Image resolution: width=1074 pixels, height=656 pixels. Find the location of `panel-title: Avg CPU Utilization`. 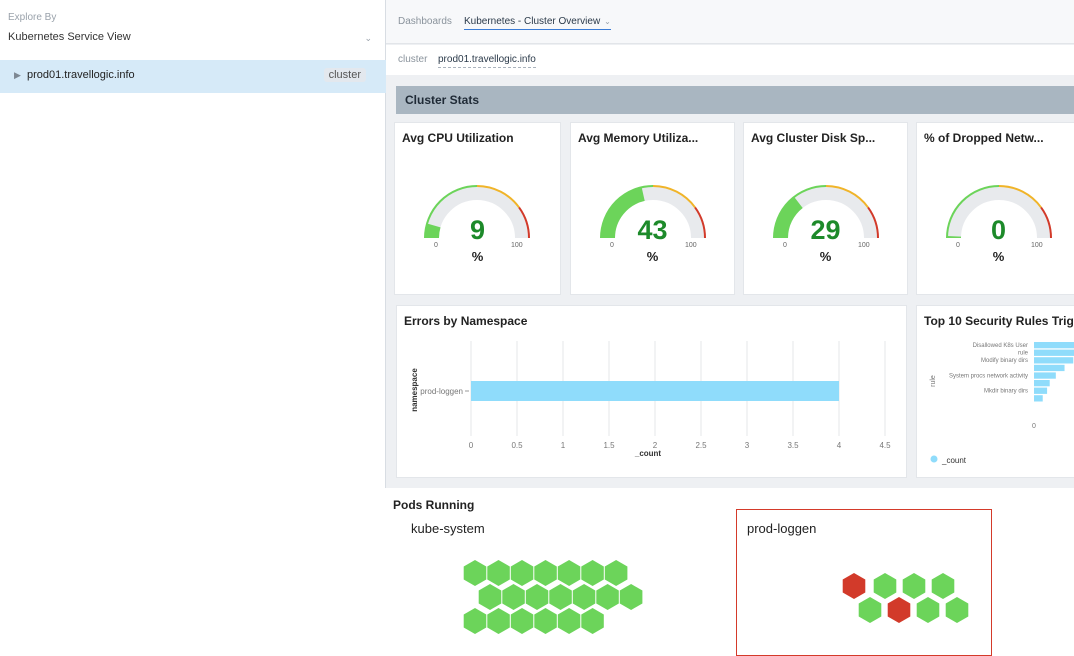

panel-title: Avg CPU Utilization is located at coordinates (458, 138).